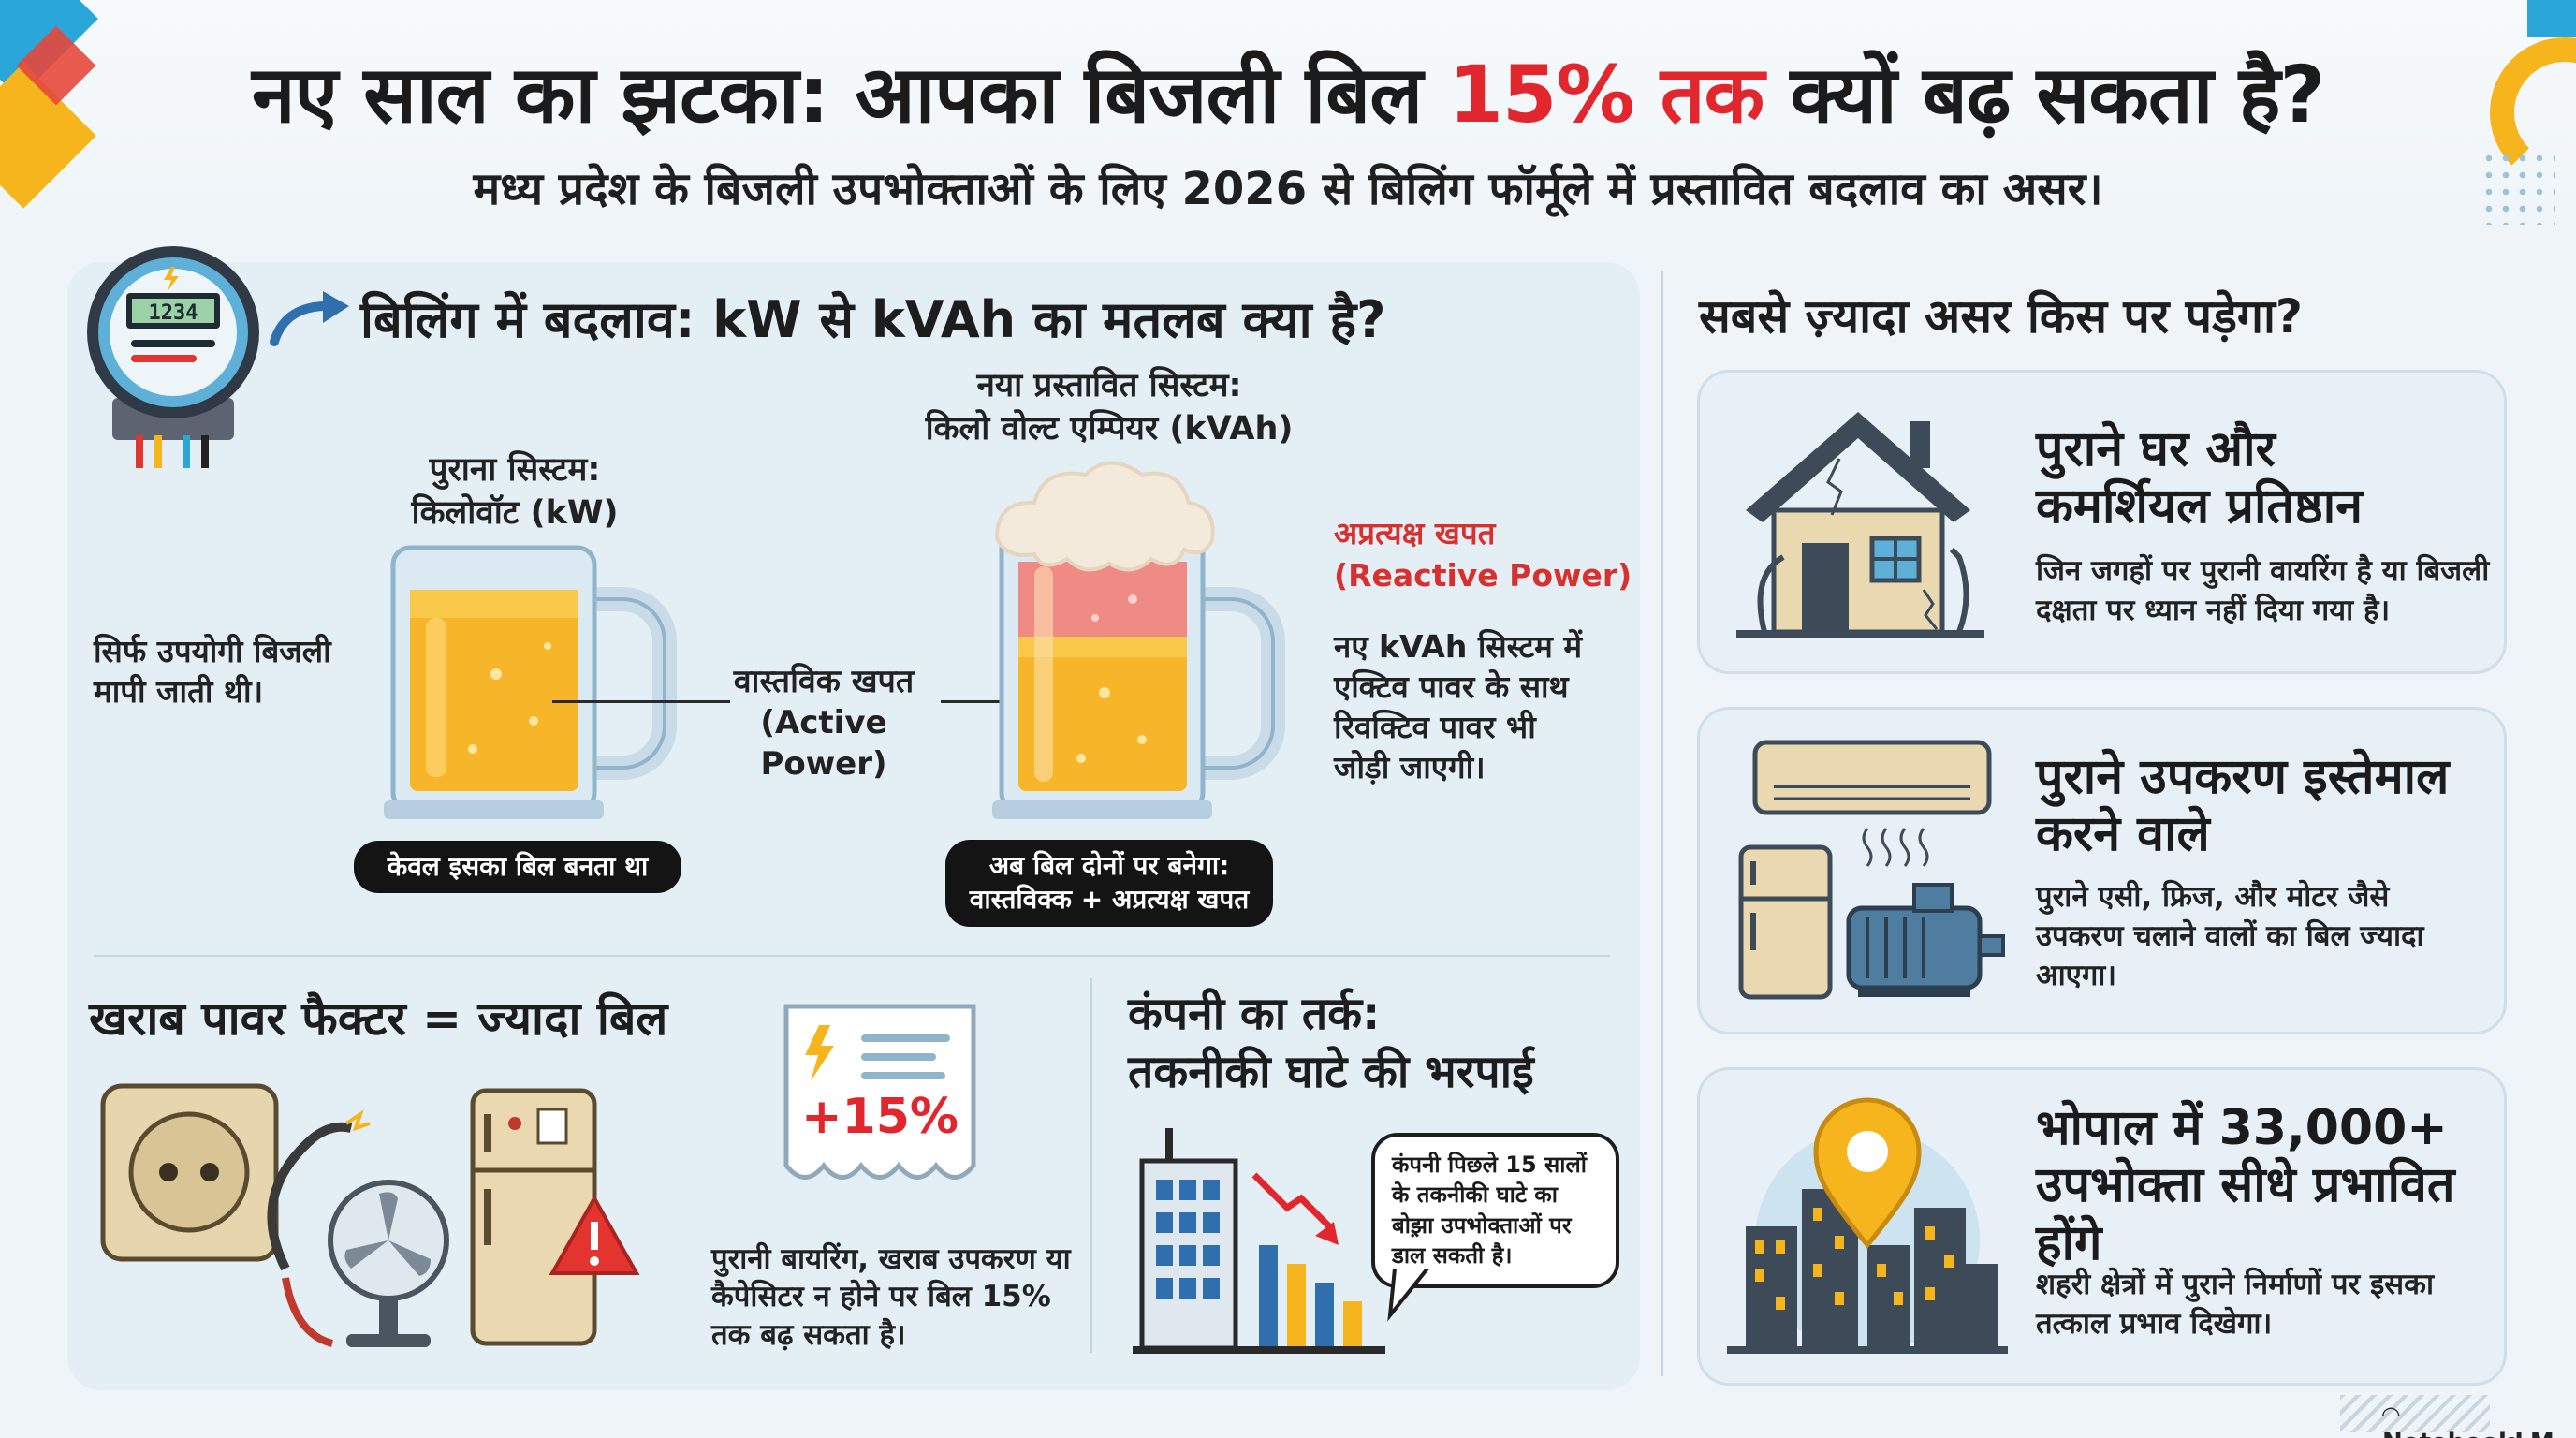  Describe the element at coordinates (2468, 1433) in the screenshot. I see `logo-text: NotebookLM` at that location.